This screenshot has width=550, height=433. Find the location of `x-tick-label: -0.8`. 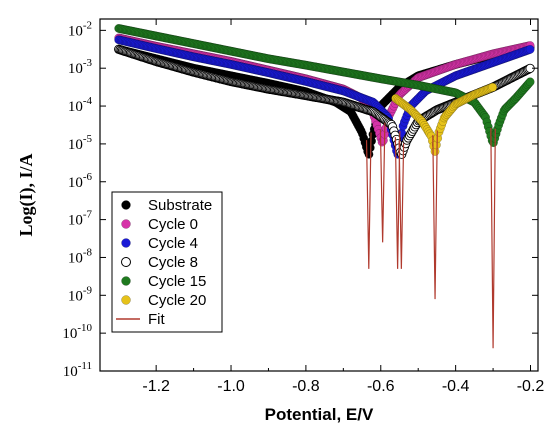

x-tick-label: -0.8 is located at coordinates (306, 386).